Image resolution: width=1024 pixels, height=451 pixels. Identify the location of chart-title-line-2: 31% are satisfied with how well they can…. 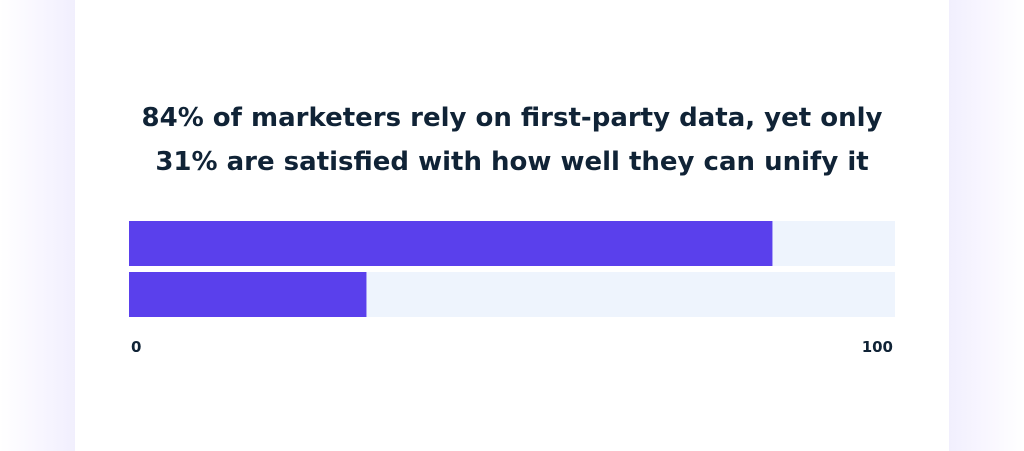
(512, 162).